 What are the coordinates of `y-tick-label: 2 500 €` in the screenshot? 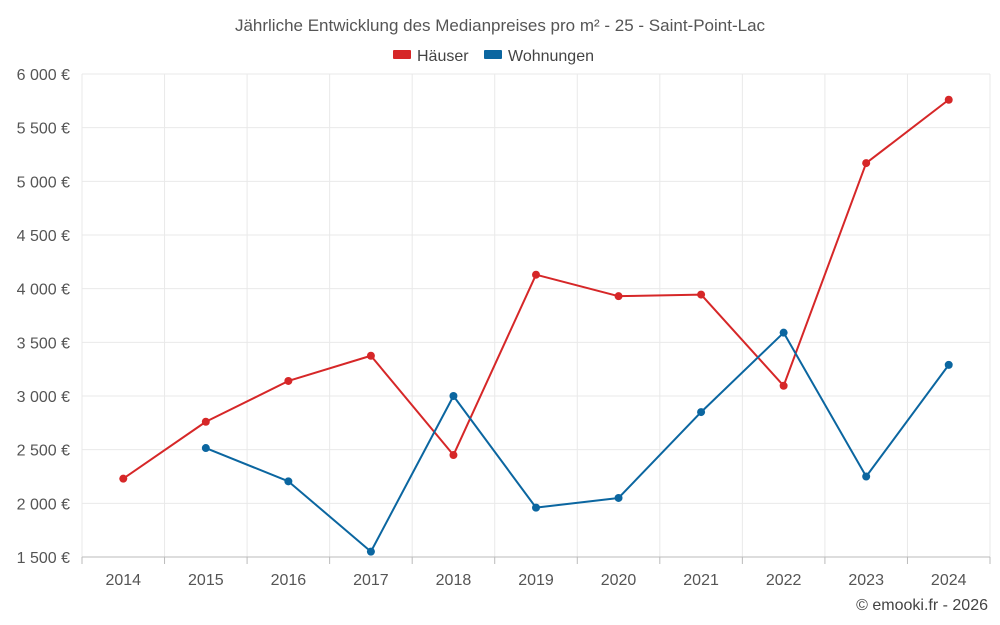 It's located at (43, 451).